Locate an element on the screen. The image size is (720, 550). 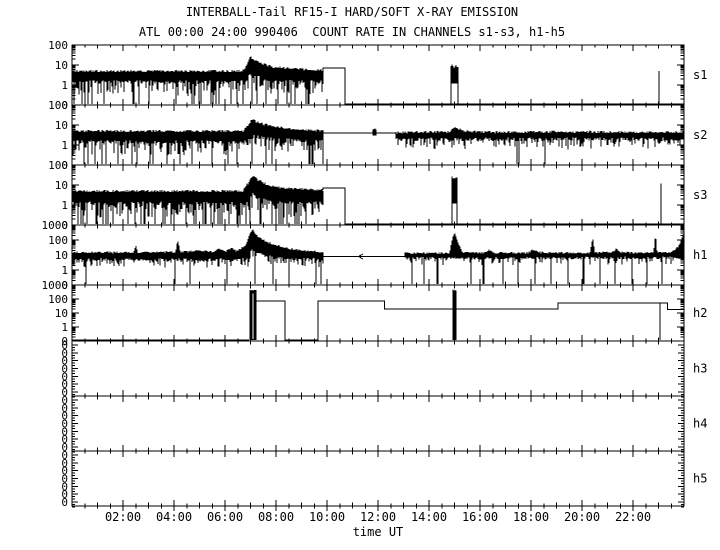
x-tick-label: 08:00 is located at coordinates (276, 517).